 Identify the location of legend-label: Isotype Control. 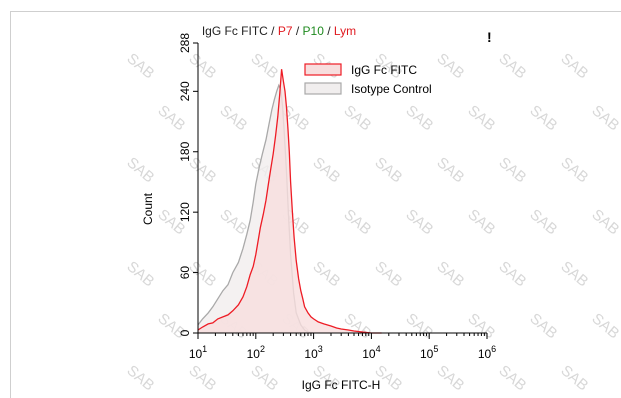
(391, 89).